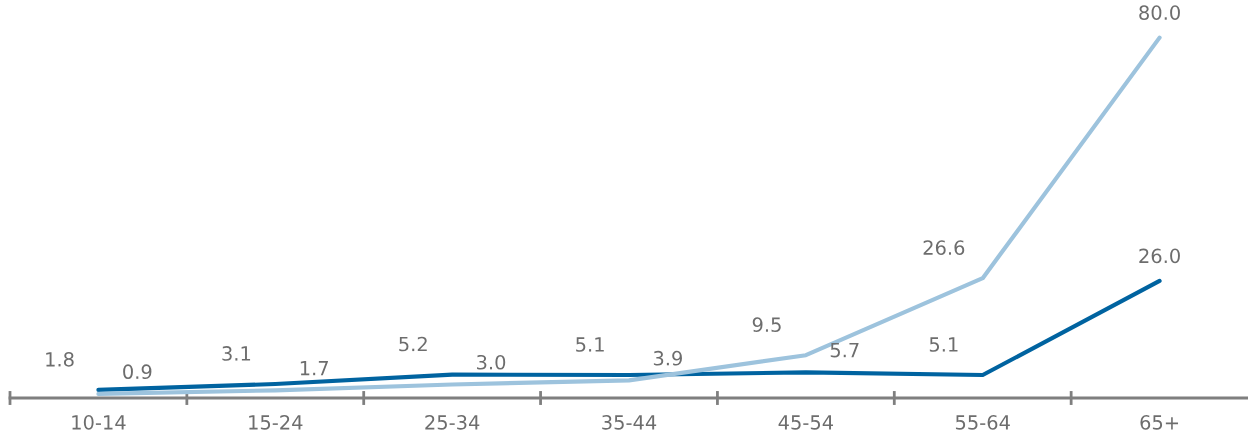  Describe the element at coordinates (766, 324) in the screenshot. I see `data-label: 9.5` at that location.